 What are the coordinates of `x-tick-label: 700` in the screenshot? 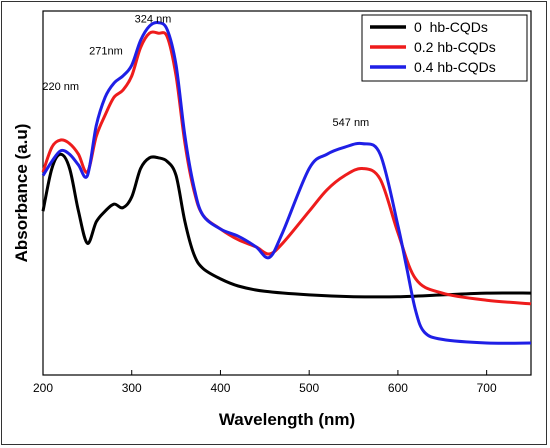 It's located at (487, 388).